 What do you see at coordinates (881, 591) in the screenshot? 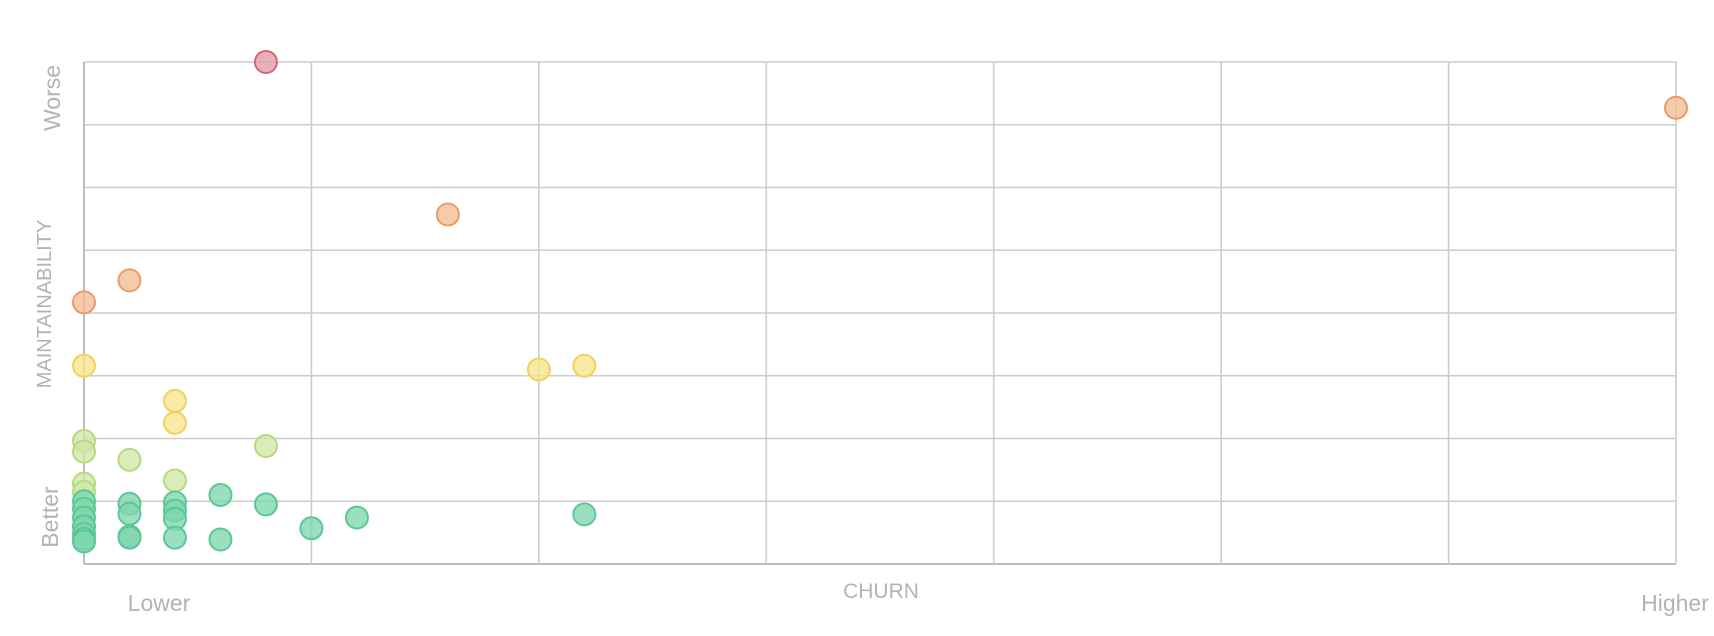
I see `x-axis-title: CHURN` at bounding box center [881, 591].